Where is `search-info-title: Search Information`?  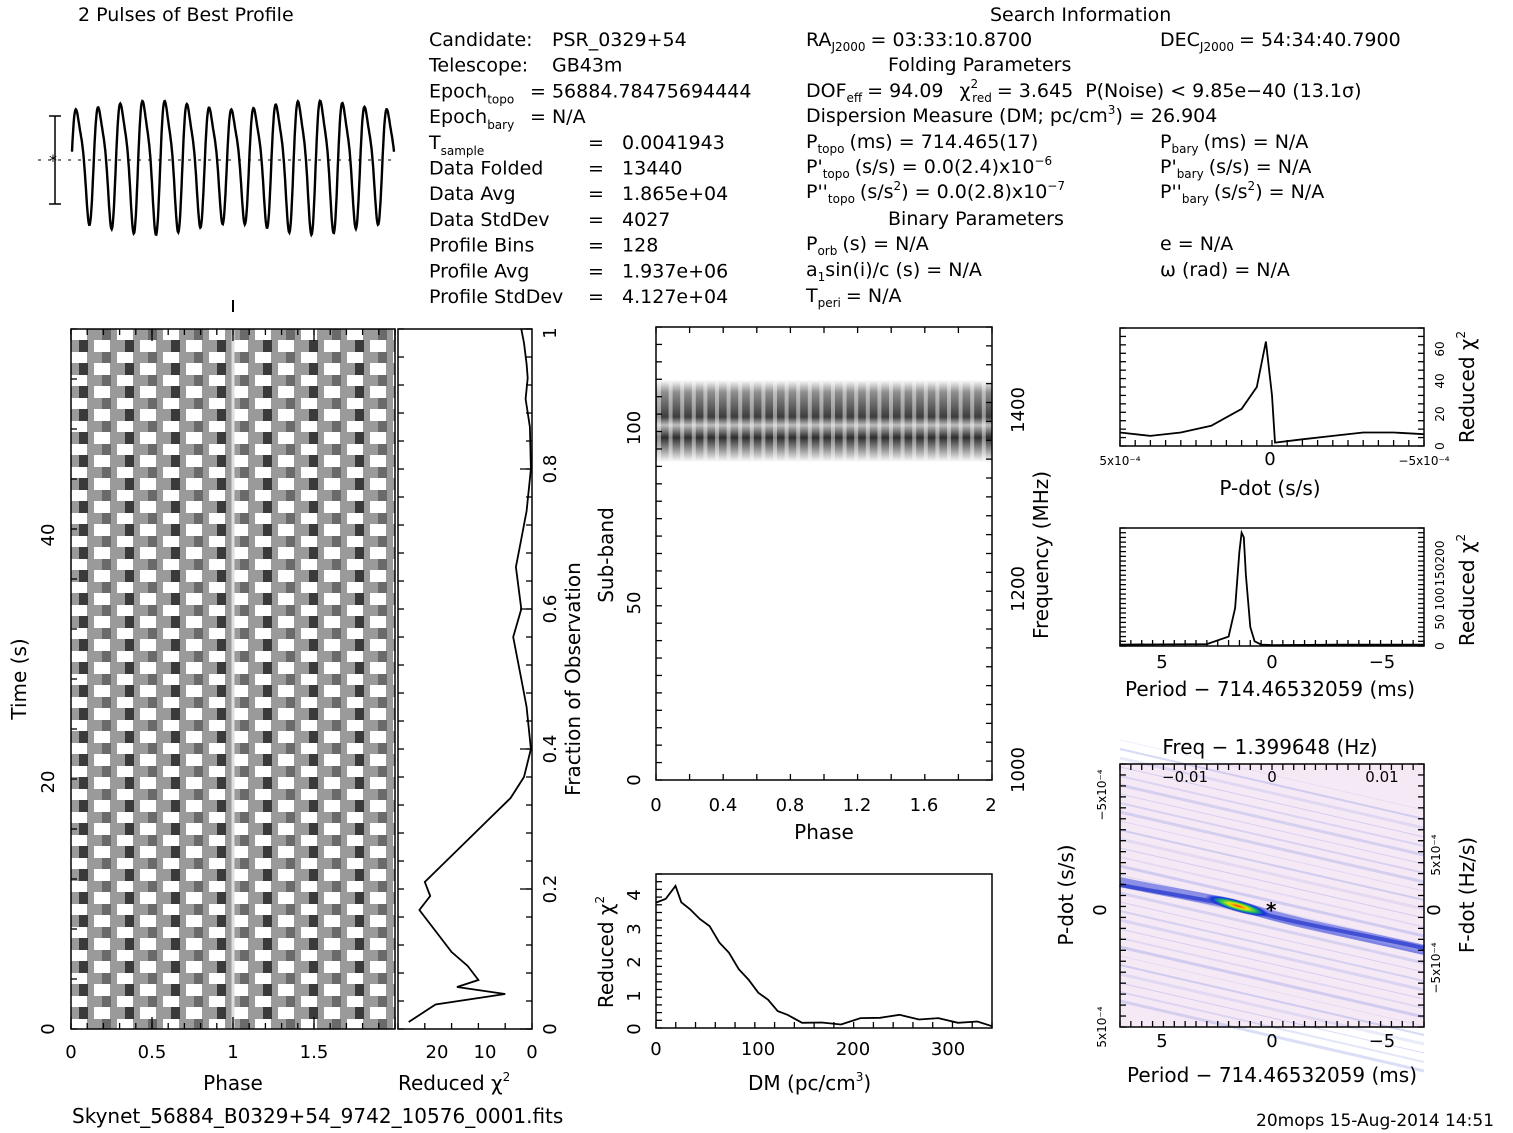
search-info-title: Search Information is located at coordinates (1080, 15).